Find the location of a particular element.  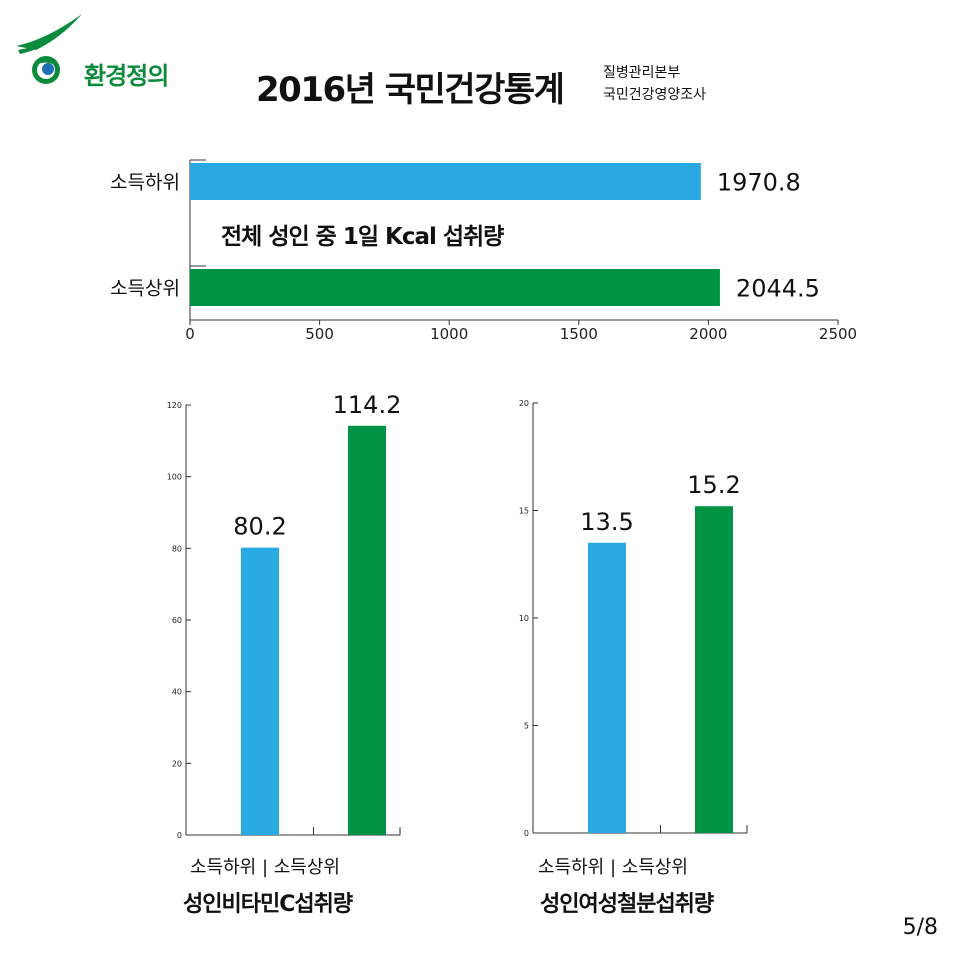

kcal-x-tick-label: 1000 is located at coordinates (449, 334).